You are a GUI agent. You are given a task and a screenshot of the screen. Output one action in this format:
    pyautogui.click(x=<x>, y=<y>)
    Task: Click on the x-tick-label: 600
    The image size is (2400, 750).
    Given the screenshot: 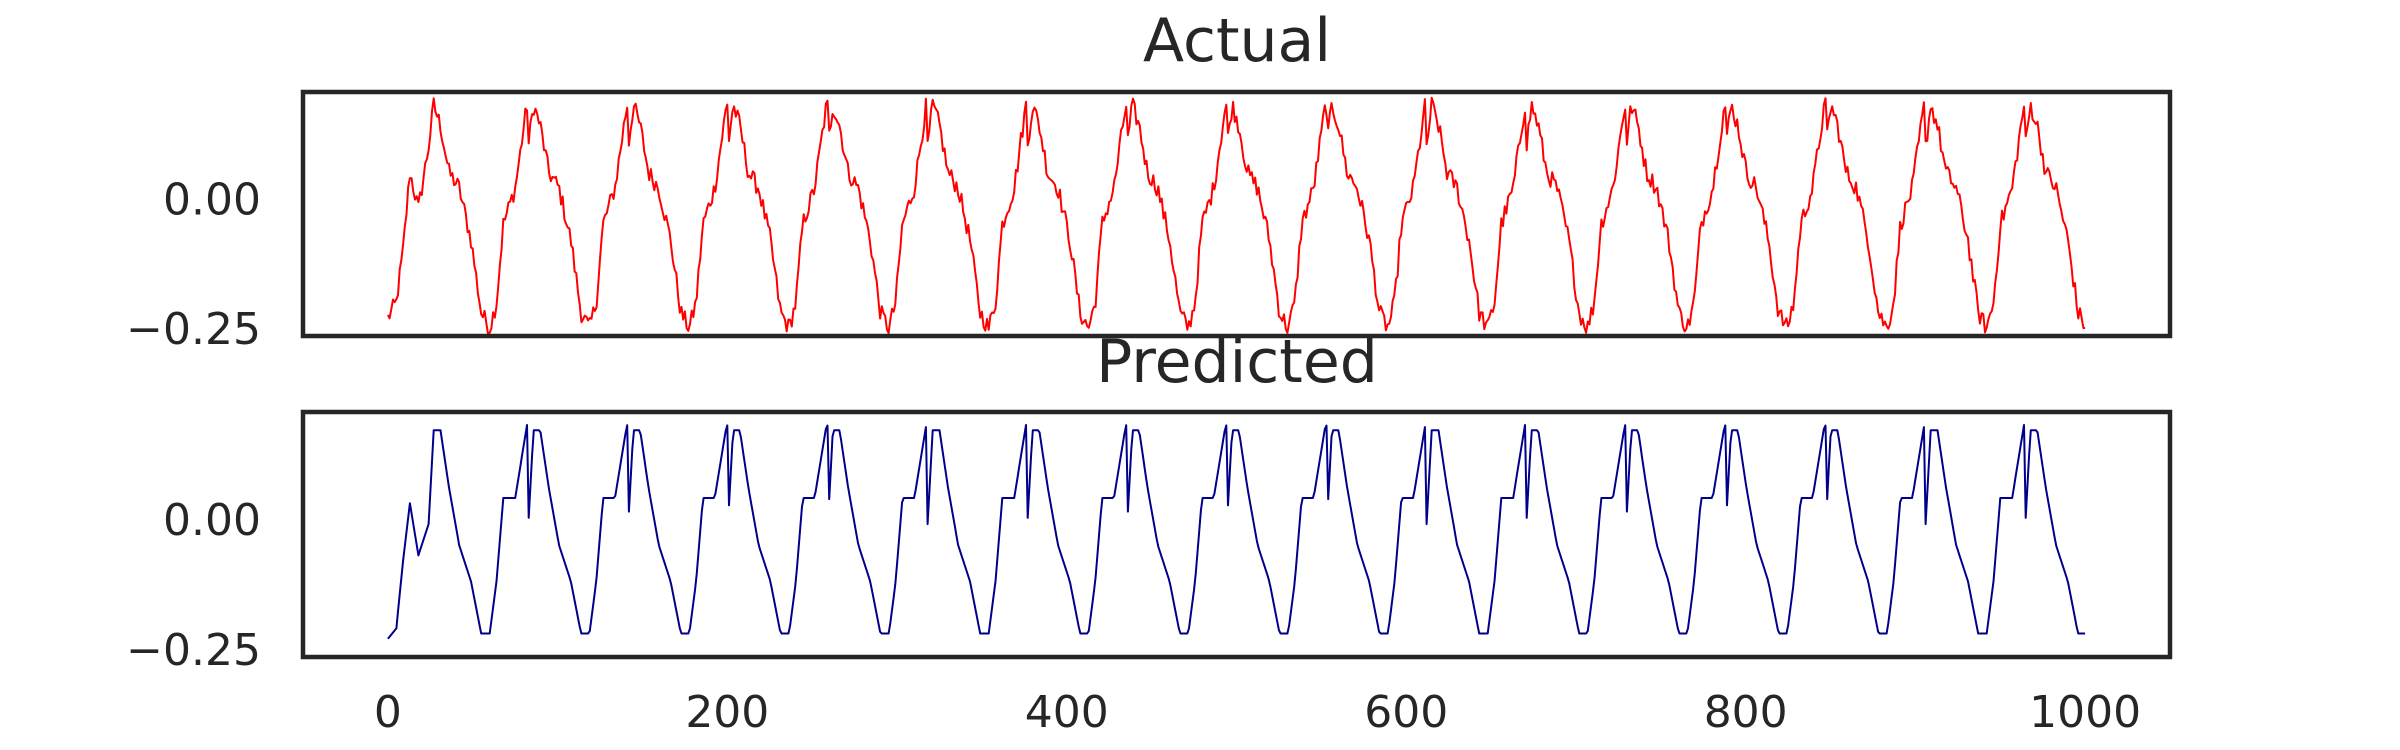 What is the action you would take?
    pyautogui.click(x=1406, y=712)
    